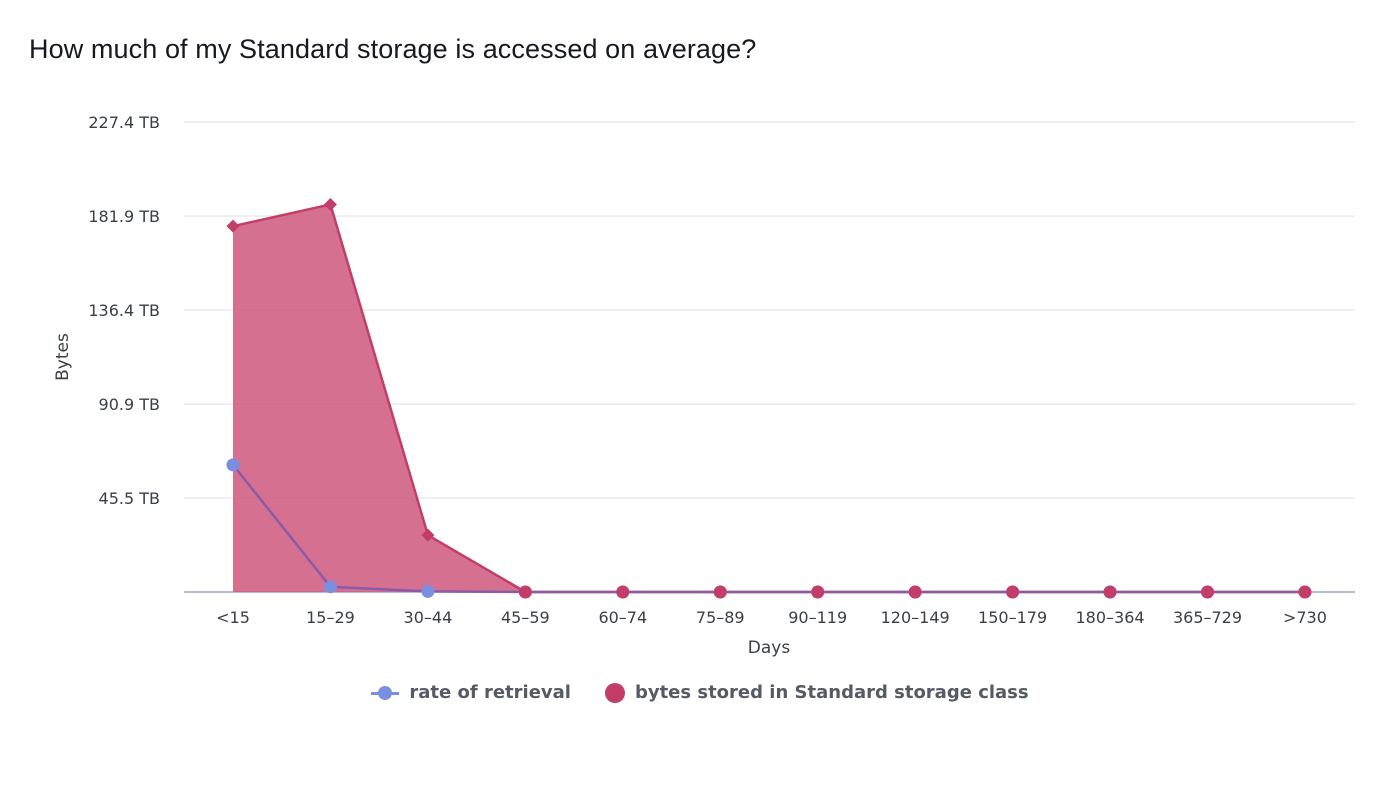 This screenshot has width=1400, height=799. Describe the element at coordinates (1110, 617) in the screenshot. I see `x-tick-label: 180–364` at that location.